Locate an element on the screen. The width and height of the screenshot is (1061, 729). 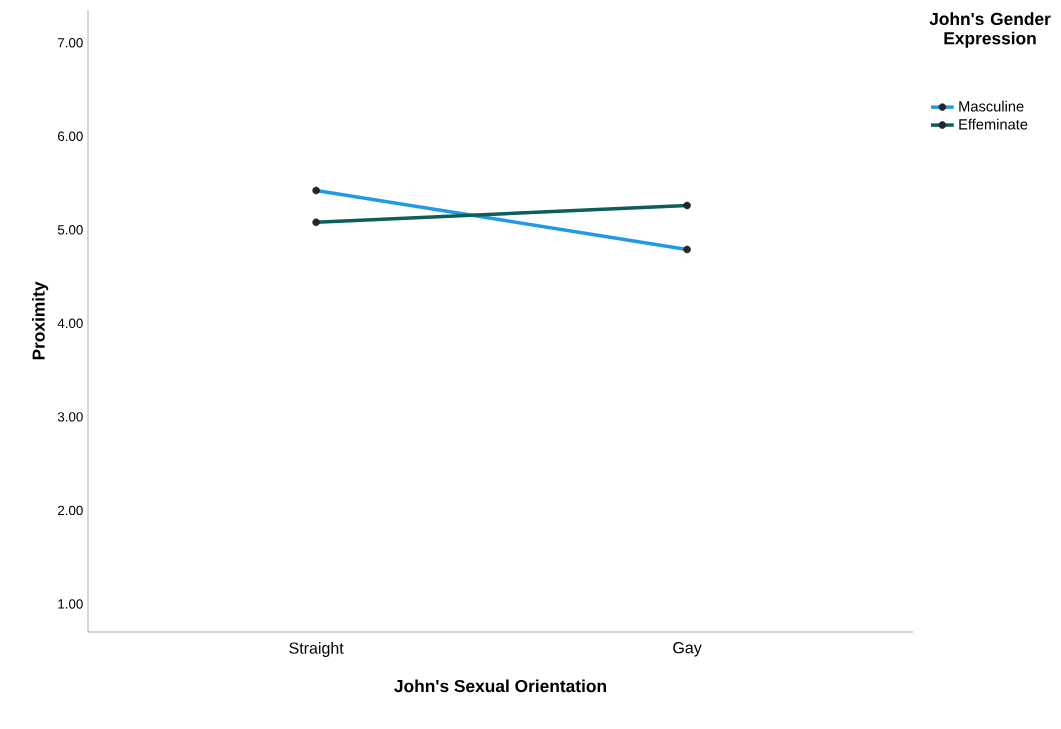
legend-label: Masculine is located at coordinates (991, 106).